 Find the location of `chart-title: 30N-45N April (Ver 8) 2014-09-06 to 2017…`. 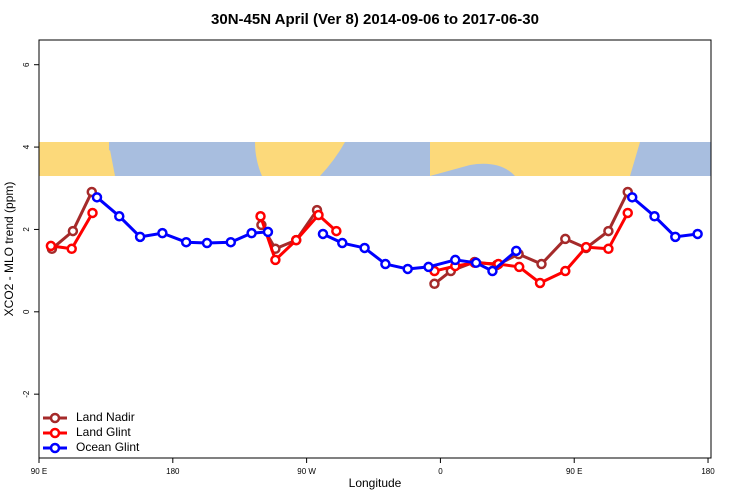

chart-title: 30N-45N April (Ver 8) 2014-09-06 to 2017… is located at coordinates (375, 19).